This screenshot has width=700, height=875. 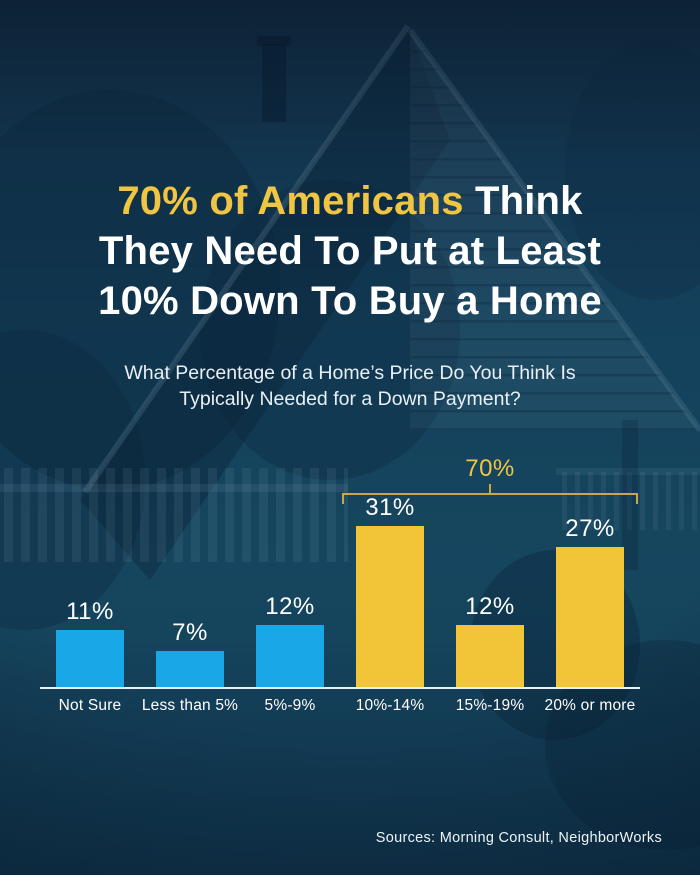 What do you see at coordinates (390, 507) in the screenshot?
I see `bar-value-label: 31%` at bounding box center [390, 507].